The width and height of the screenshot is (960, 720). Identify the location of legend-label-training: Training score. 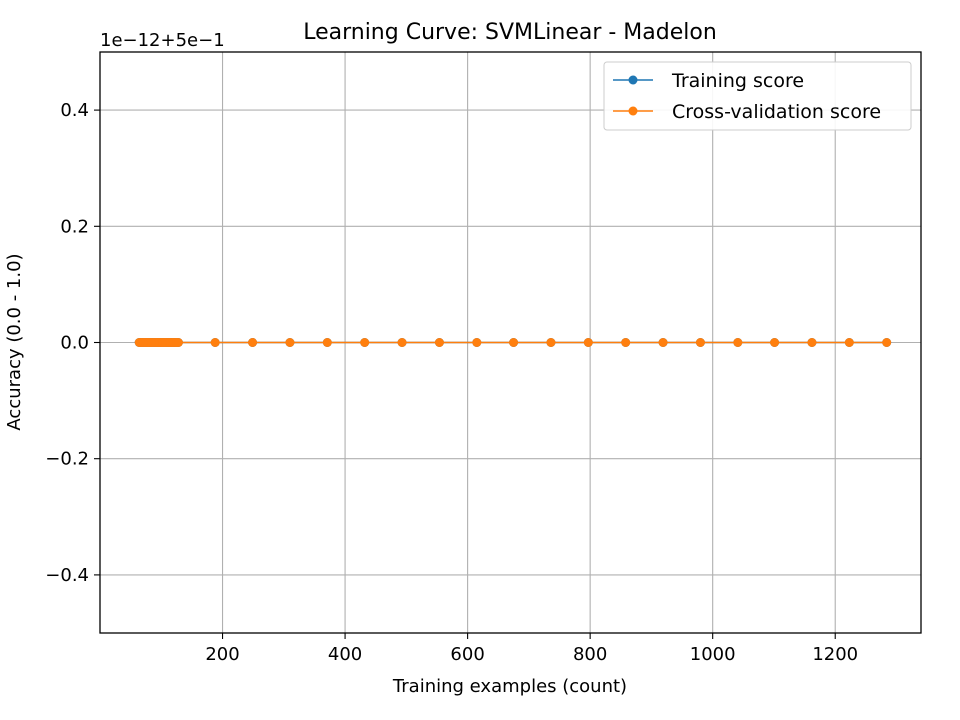
(737, 81).